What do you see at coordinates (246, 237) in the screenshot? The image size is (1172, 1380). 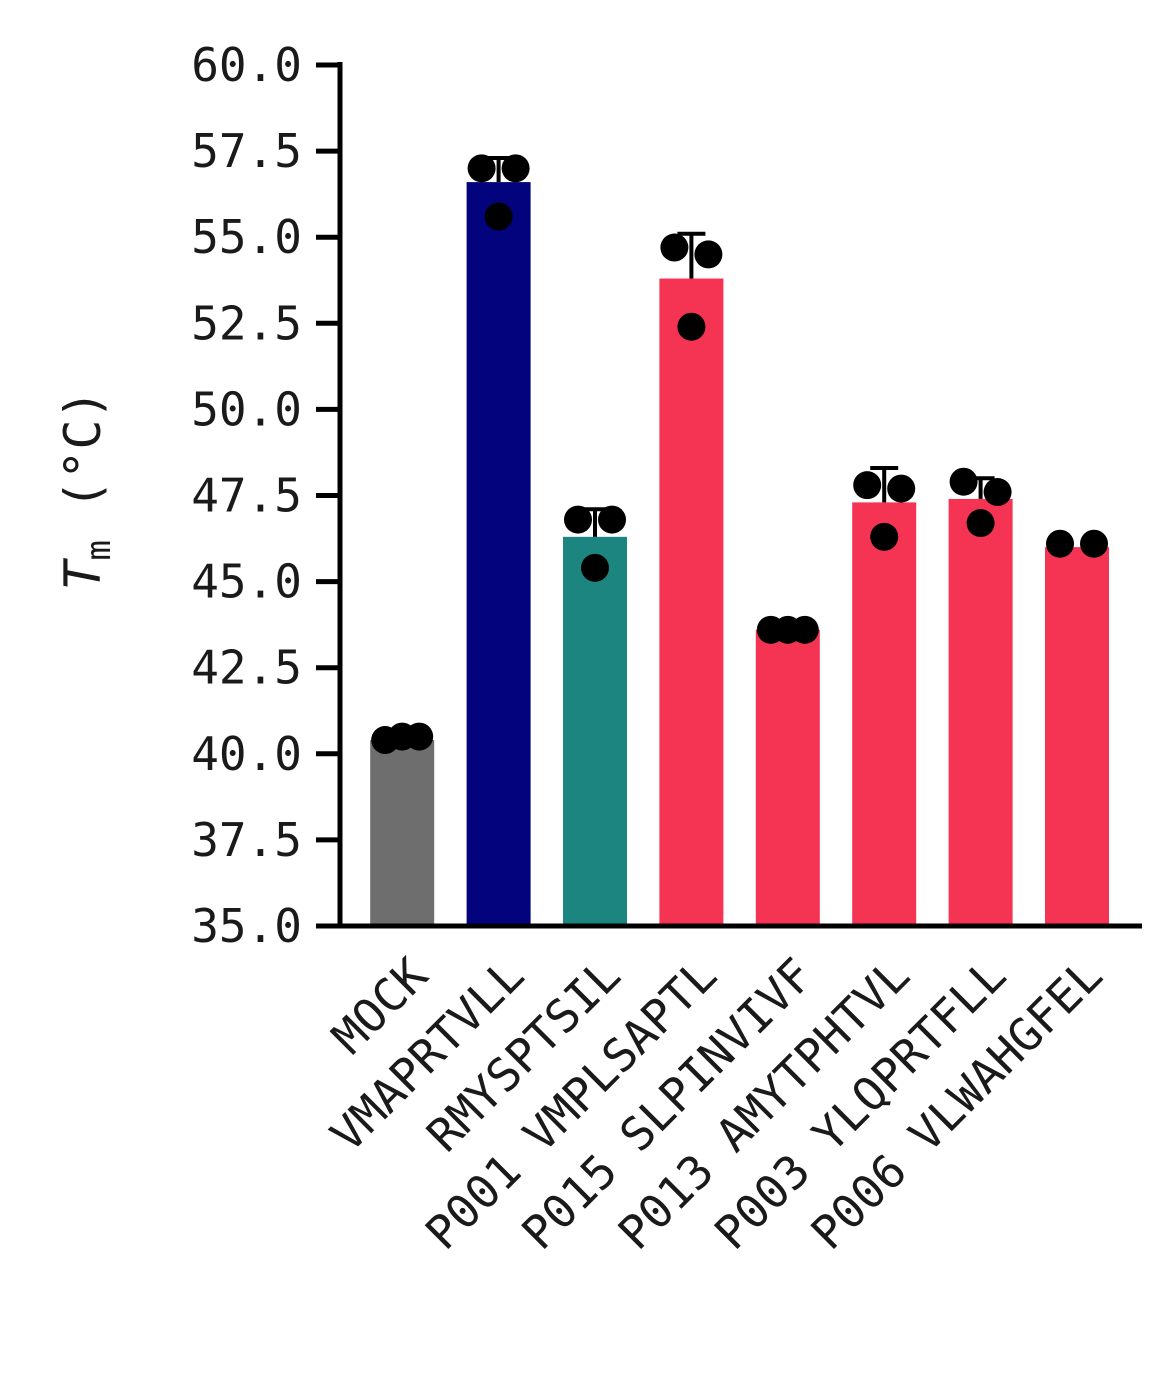 I see `y-tick-label: 55.0` at bounding box center [246, 237].